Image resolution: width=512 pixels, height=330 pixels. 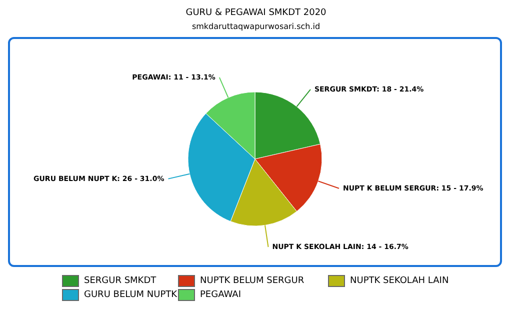 What do you see at coordinates (131, 295) in the screenshot?
I see `legend-label: GURU BELUM NUPTK` at bounding box center [131, 295].